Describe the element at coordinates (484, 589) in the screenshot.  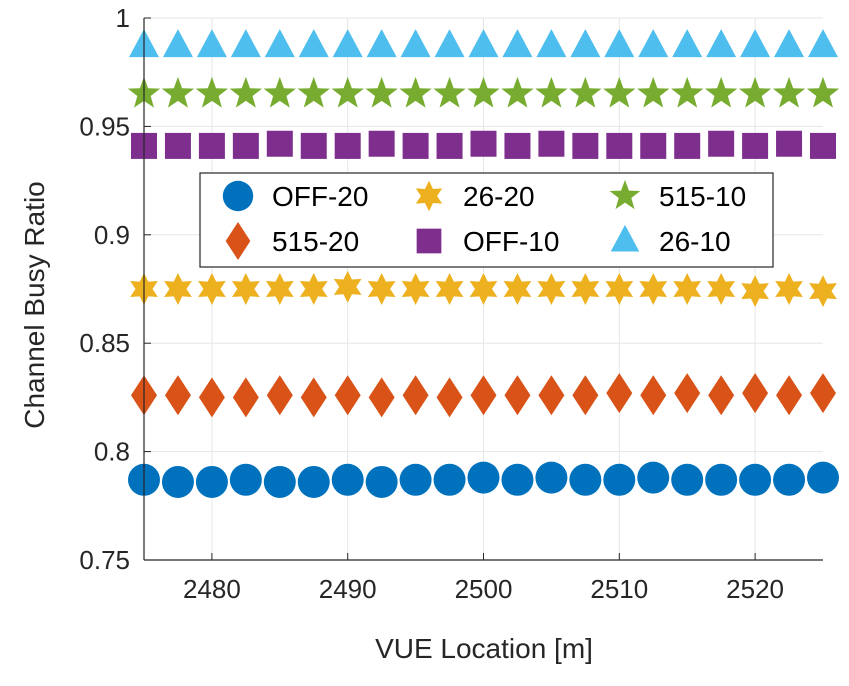
I see `x-tick-label: 2500` at that location.